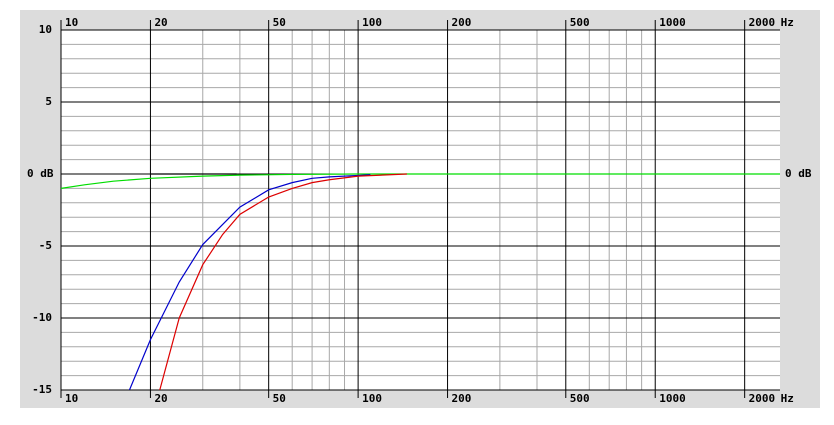 This screenshot has height=425, width=834. What do you see at coordinates (787, 398) in the screenshot?
I see `x-unit-bottom: Hz` at bounding box center [787, 398].